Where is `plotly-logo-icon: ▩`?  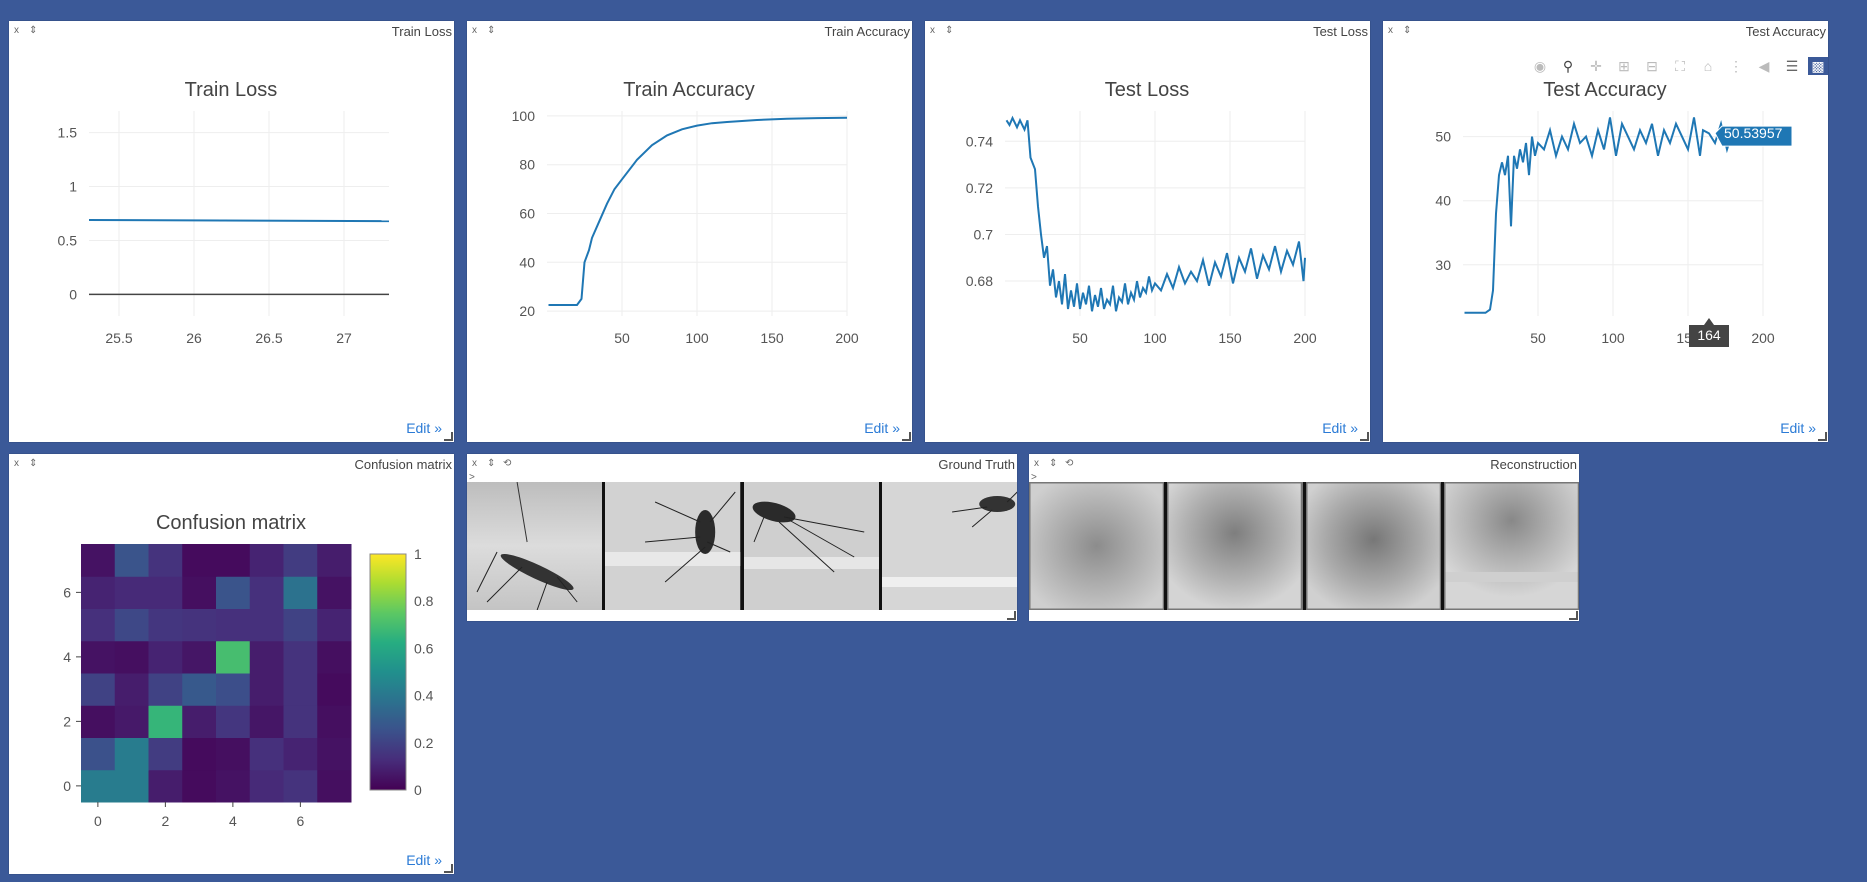 plotly-logo-icon: ▩ is located at coordinates (1818, 66).